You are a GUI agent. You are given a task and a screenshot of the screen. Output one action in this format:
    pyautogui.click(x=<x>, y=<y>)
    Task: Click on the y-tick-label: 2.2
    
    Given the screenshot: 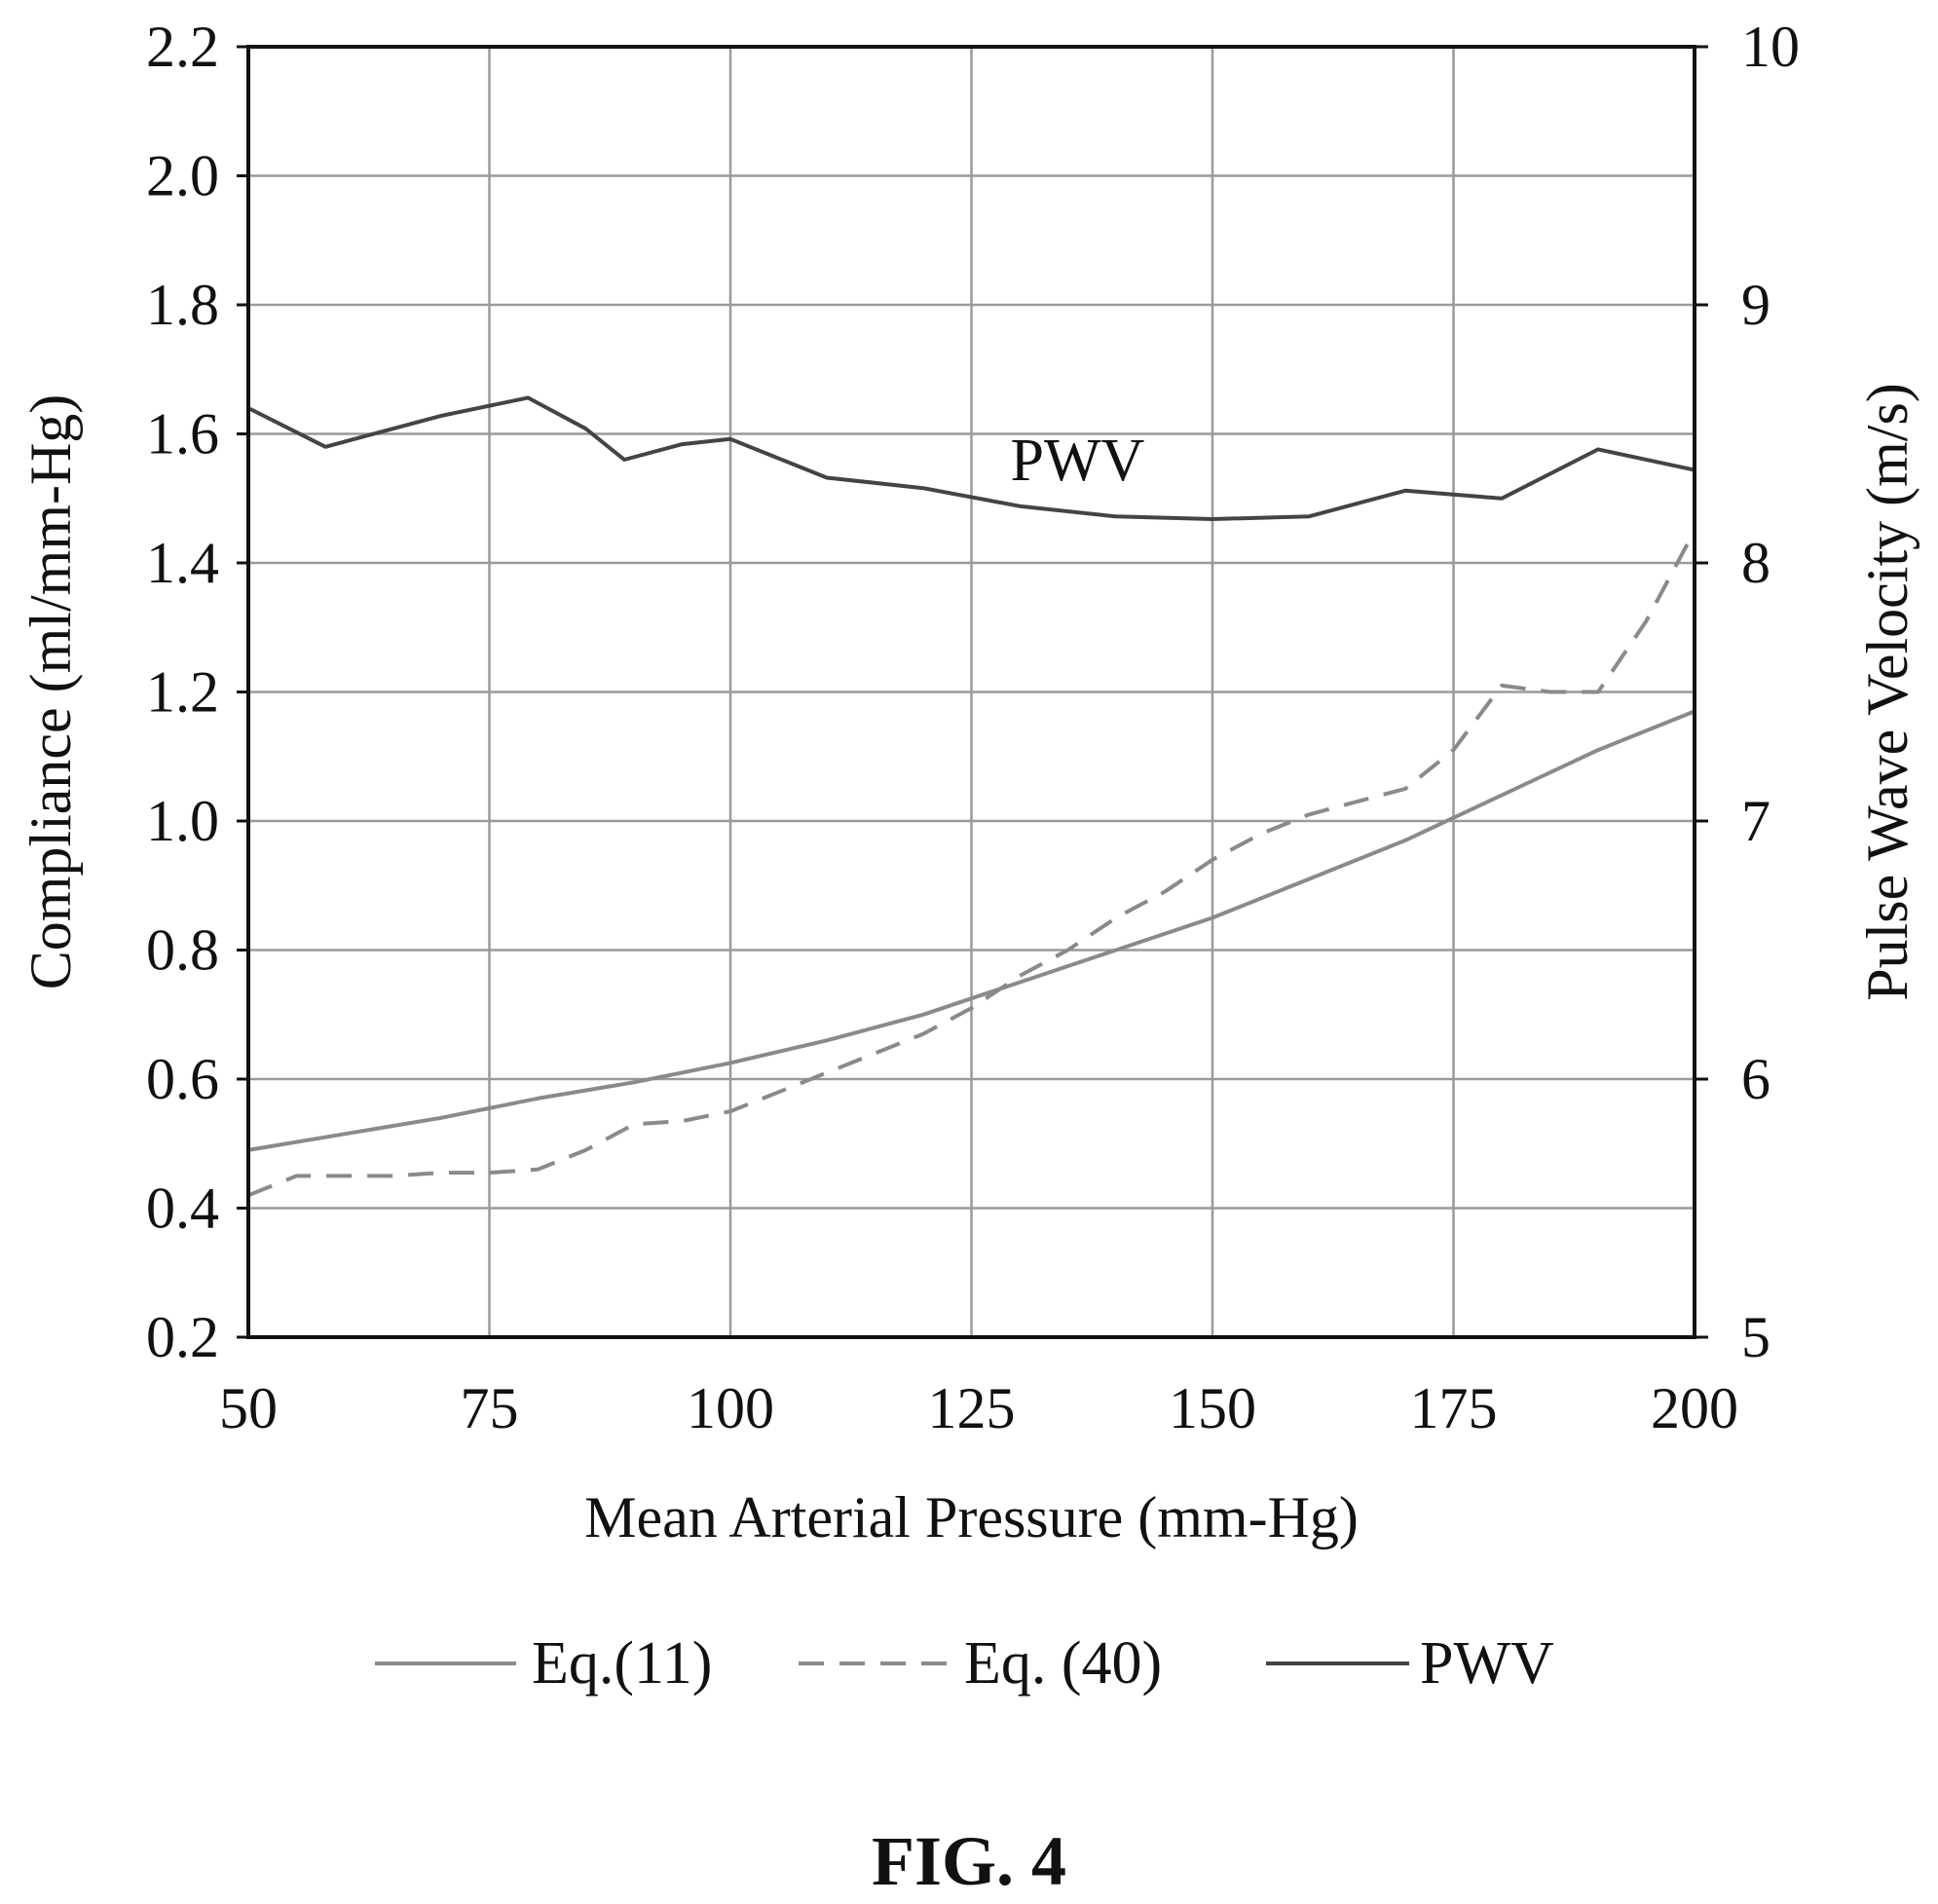 What is the action you would take?
    pyautogui.click(x=182, y=47)
    